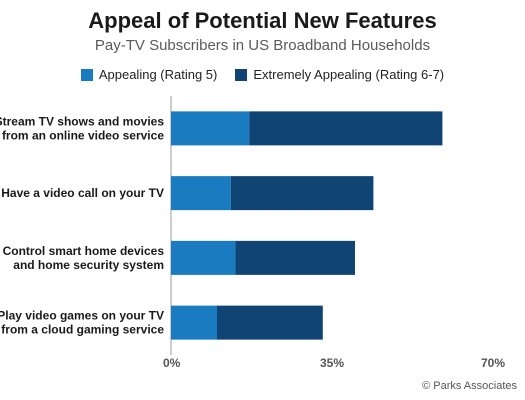  Describe the element at coordinates (82, 316) in the screenshot. I see `category-label-line: Play video games on your TV` at that location.